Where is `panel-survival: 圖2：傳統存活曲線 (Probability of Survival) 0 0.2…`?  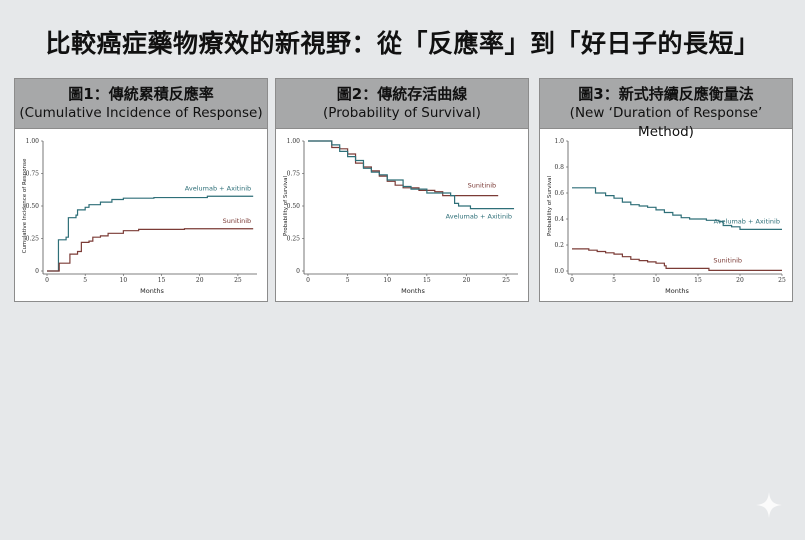
panel-survival: 圖2：傳統存活曲線 (Probability of Survival) 0 0.2… is located at coordinates (402, 190).